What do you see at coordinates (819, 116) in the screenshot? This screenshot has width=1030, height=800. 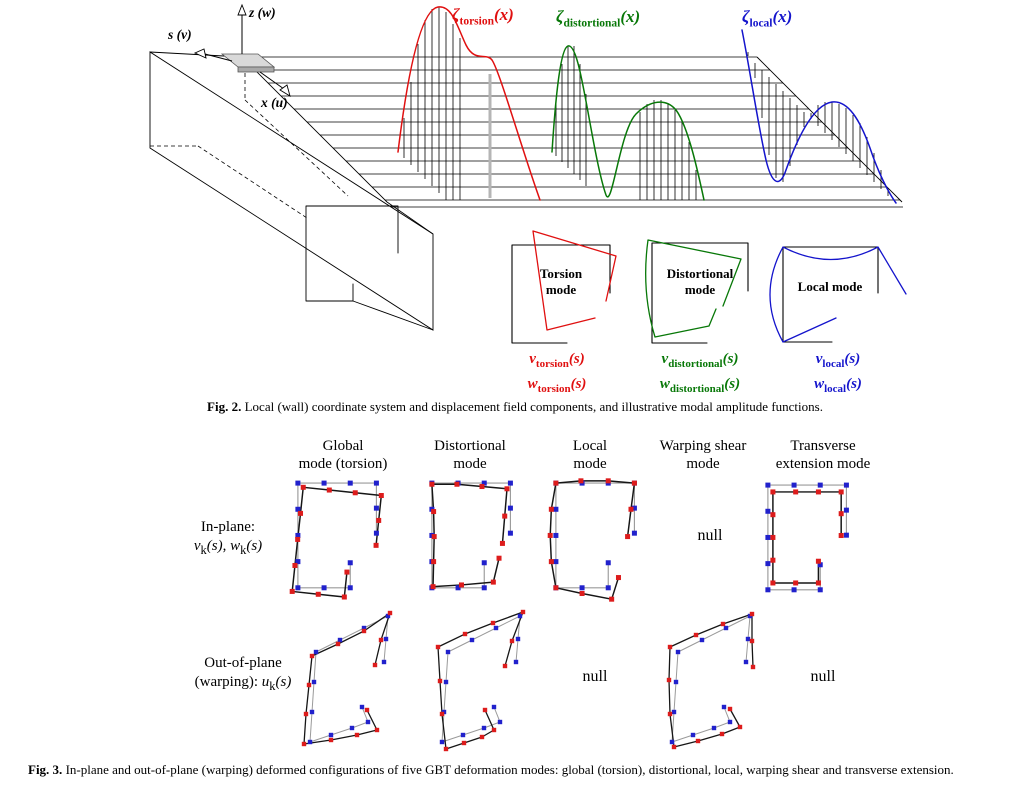 I see `local-amplitude-wave` at bounding box center [819, 116].